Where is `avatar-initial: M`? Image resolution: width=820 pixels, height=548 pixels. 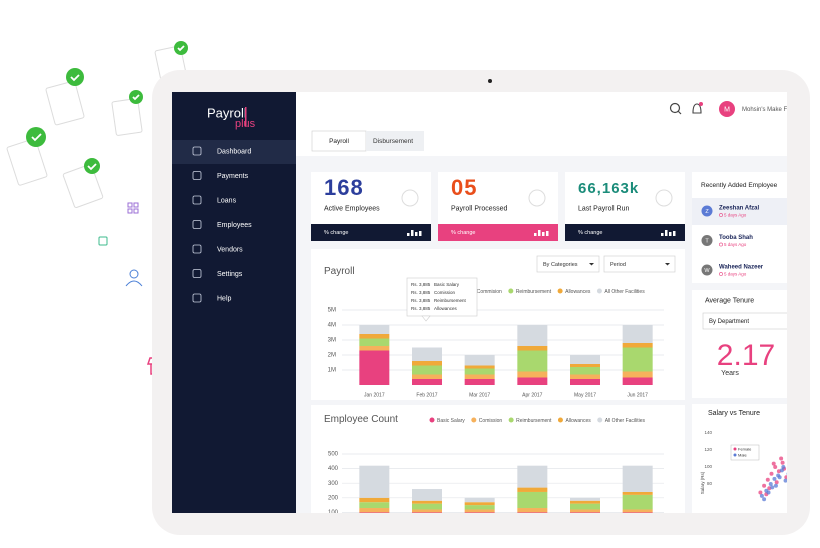 avatar-initial: M is located at coordinates (727, 109).